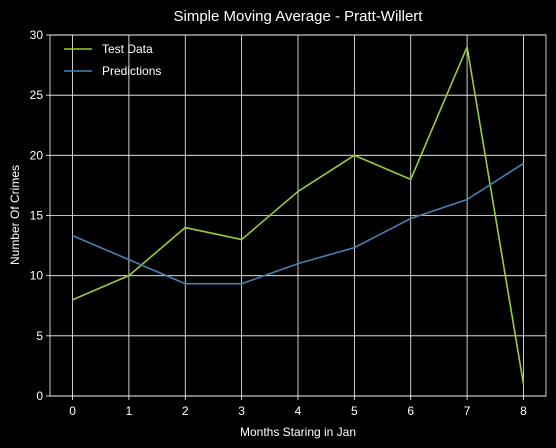 The width and height of the screenshot is (556, 448). Describe the element at coordinates (39, 396) in the screenshot. I see `y-tick-label: 0` at that location.